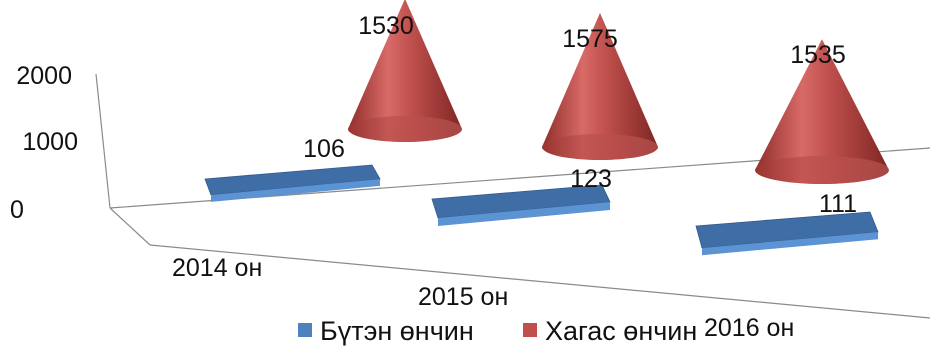 The image size is (938, 352). What do you see at coordinates (50, 142) in the screenshot?
I see `y-tick-label: 1000` at bounding box center [50, 142].